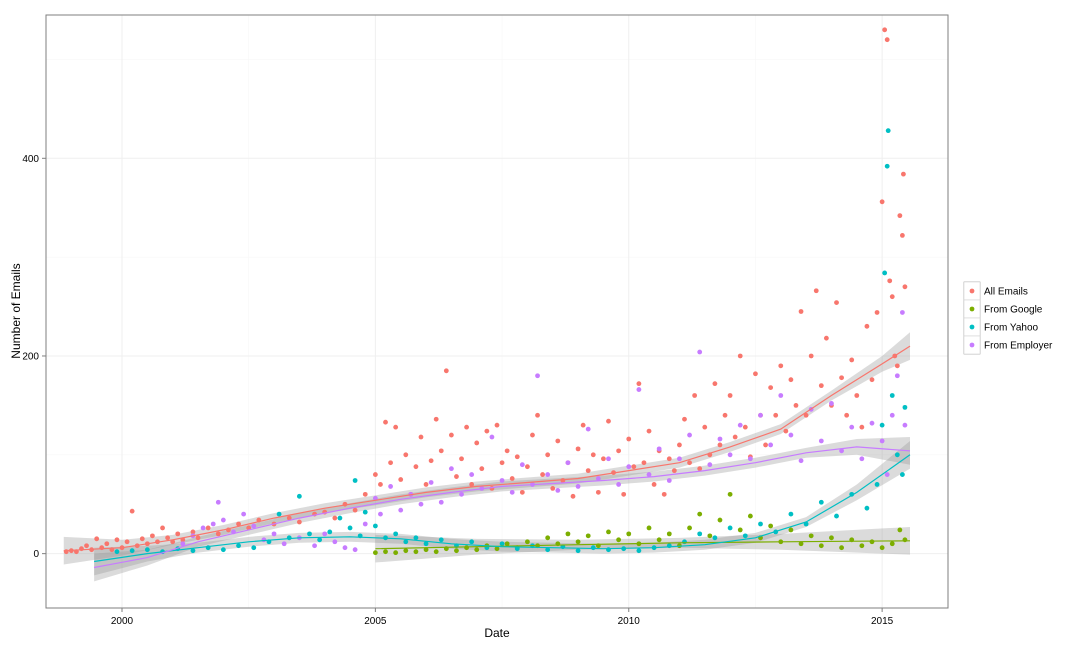  Describe the element at coordinates (502, 617) in the screenshot. I see `x-axis-ticks: 2000 2005 2010 2015` at that location.